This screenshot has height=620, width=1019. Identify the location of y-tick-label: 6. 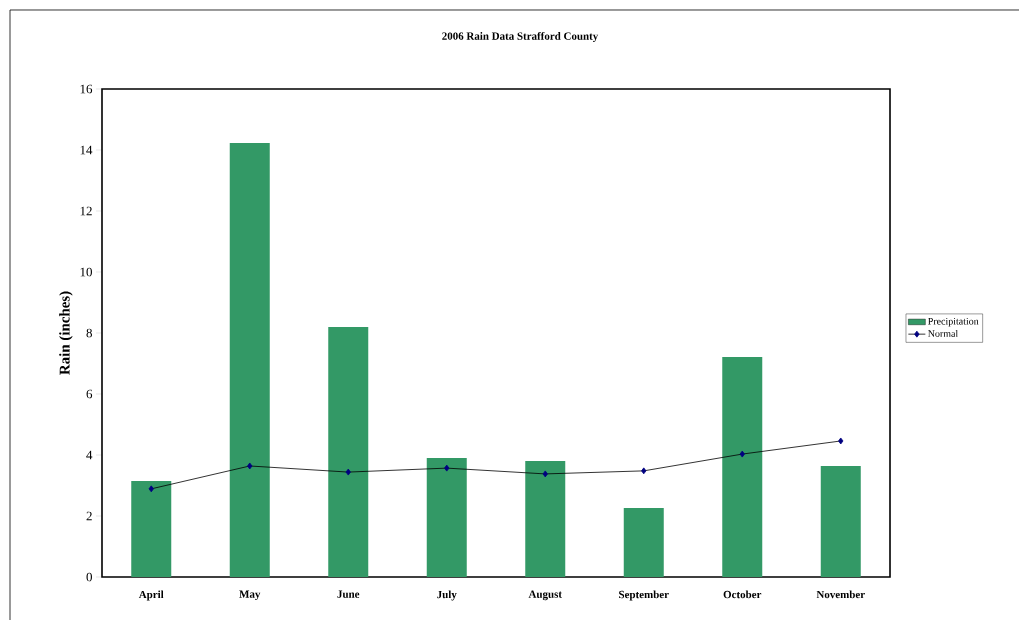
(89, 394).